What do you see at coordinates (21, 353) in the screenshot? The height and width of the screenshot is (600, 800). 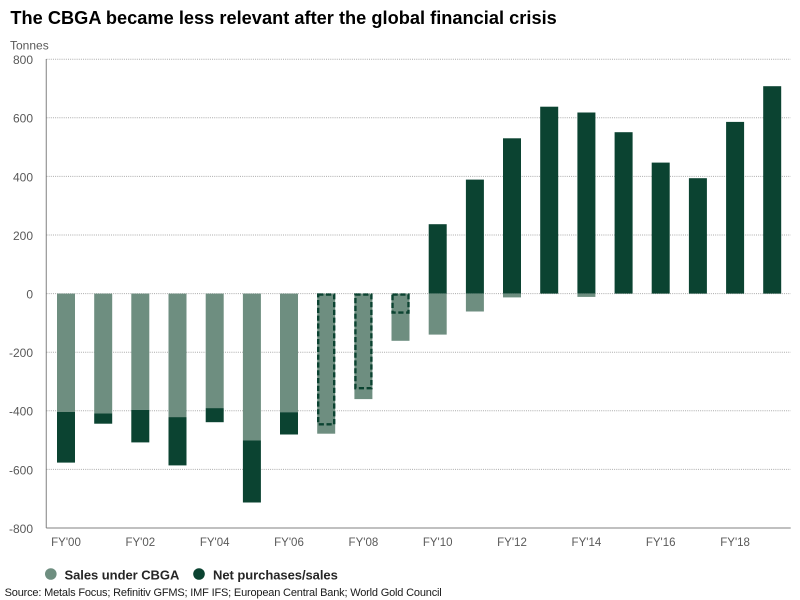 I see `svg-text: -200` at bounding box center [21, 353].